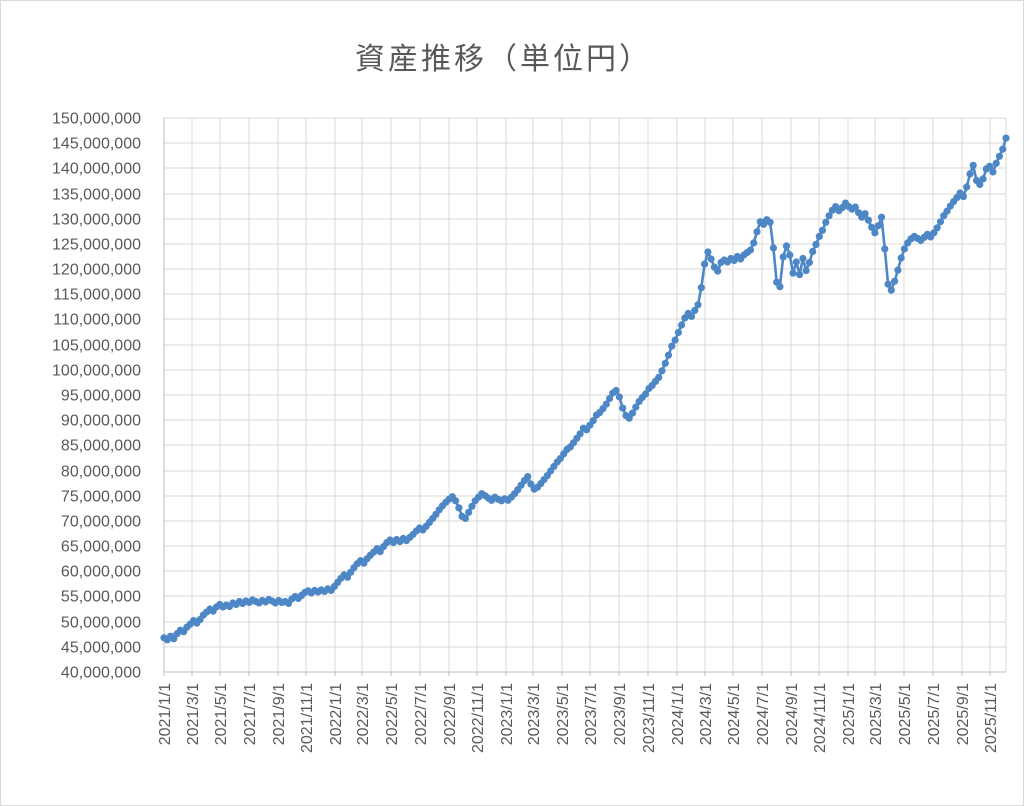  I want to click on x-tick-label: 2022/5/1, so click(392, 714).